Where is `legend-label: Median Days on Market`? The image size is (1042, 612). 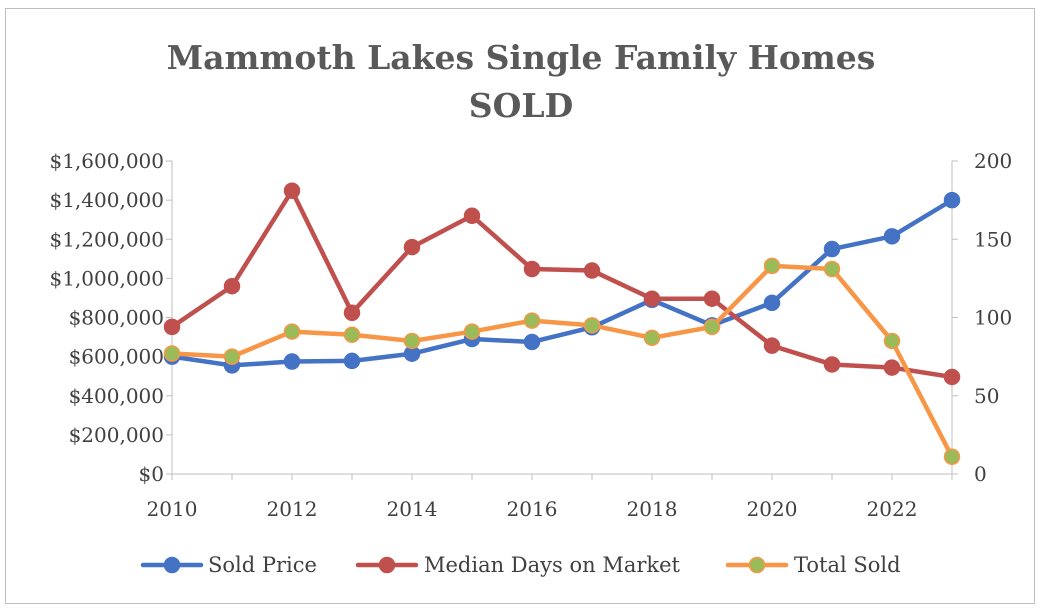
legend-label: Median Days on Market is located at coordinates (552, 565).